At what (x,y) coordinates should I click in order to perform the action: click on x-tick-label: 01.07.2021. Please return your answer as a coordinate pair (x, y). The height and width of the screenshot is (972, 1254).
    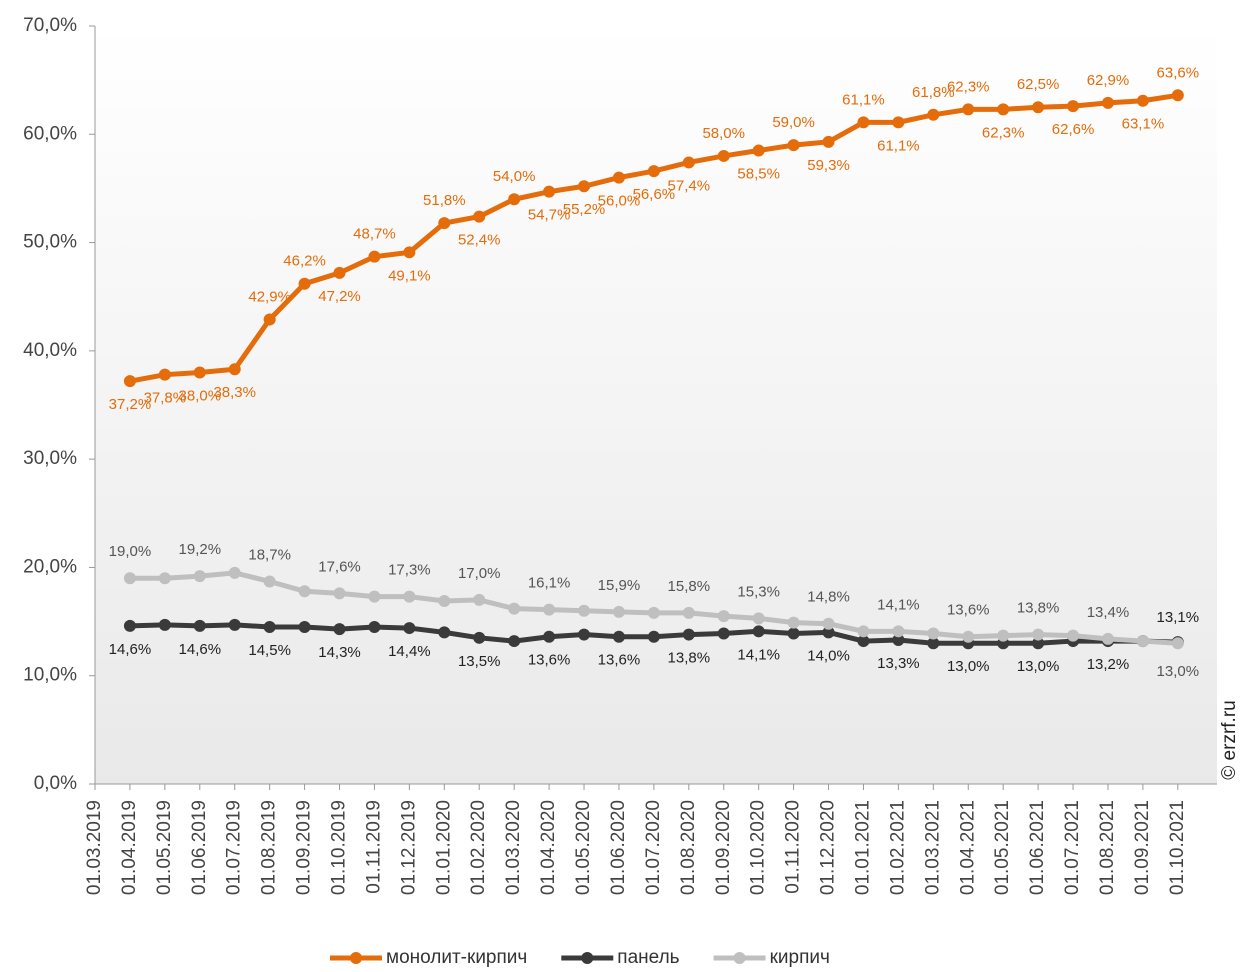
    Looking at the image, I should click on (1072, 847).